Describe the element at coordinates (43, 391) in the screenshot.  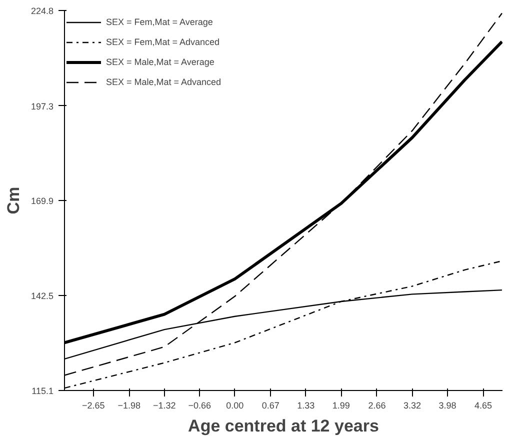
I see `y-tick-label: 115.1` at that location.